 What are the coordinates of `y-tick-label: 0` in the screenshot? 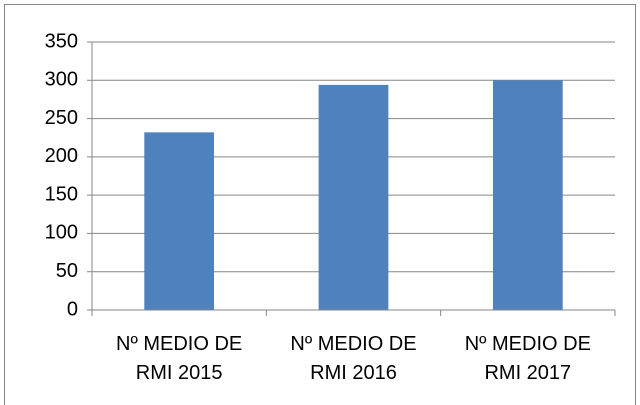 It's located at (72, 309).